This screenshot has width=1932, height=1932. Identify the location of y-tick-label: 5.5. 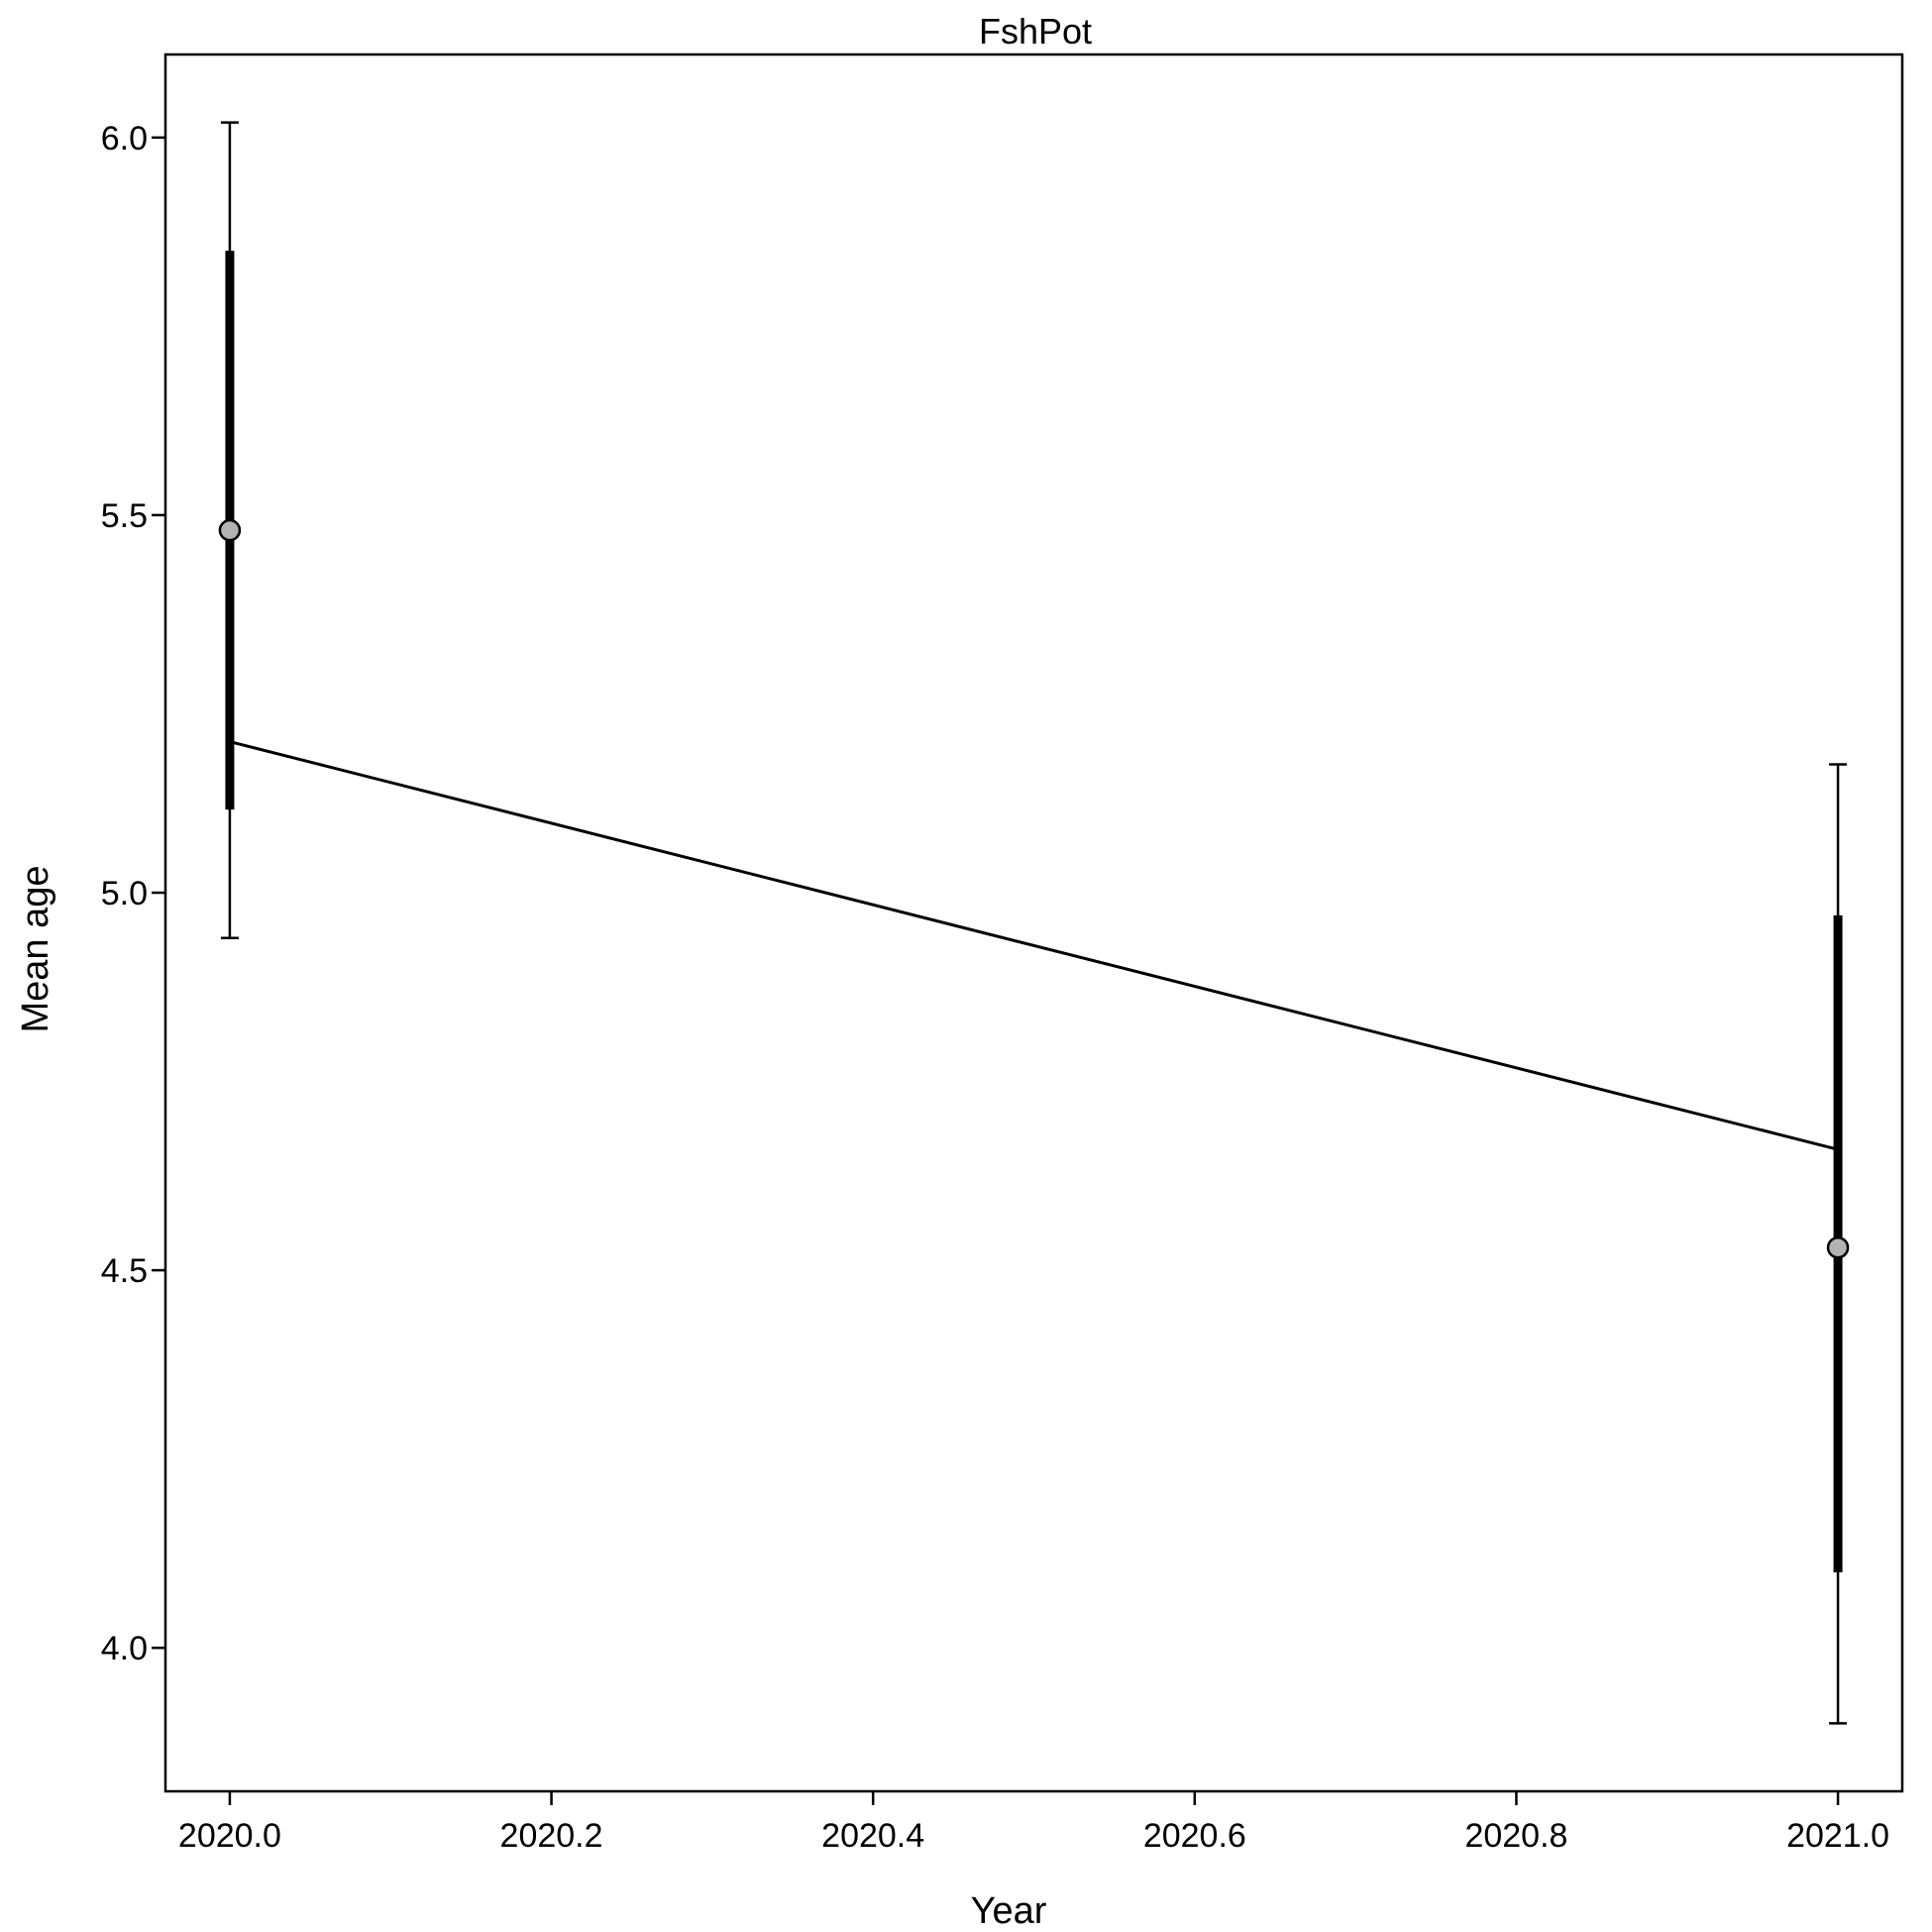
(124, 516).